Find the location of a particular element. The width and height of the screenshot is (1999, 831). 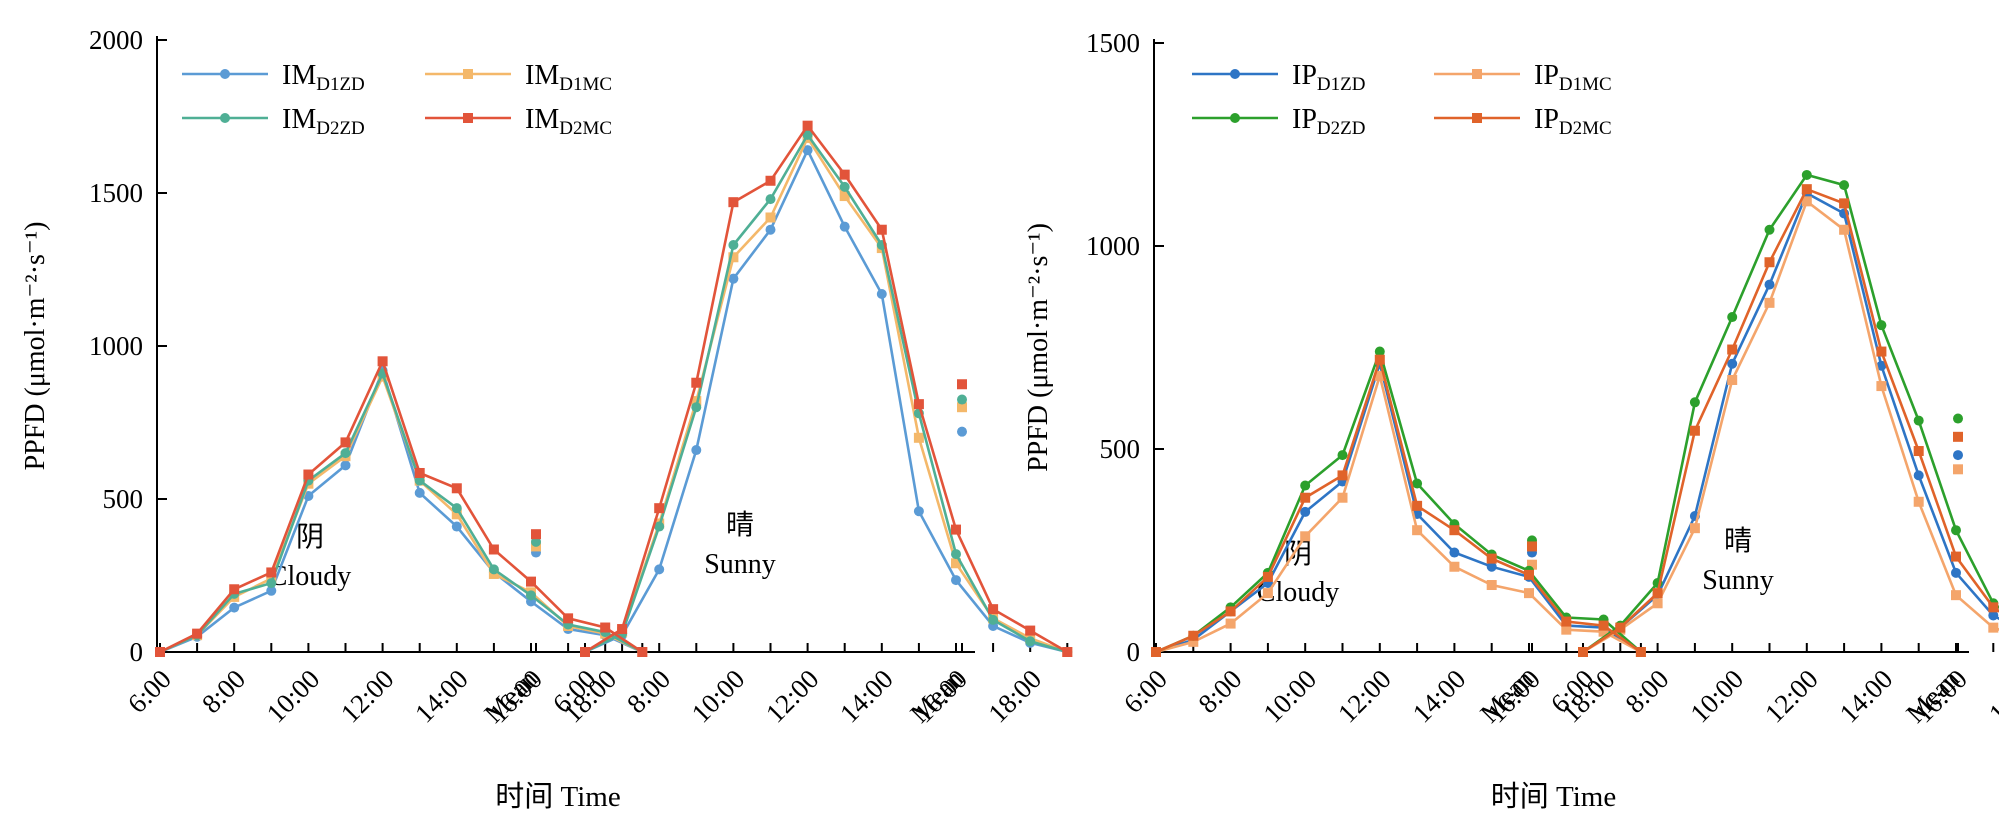

x-tick-label: 18:00 is located at coordinates (1991, 696).